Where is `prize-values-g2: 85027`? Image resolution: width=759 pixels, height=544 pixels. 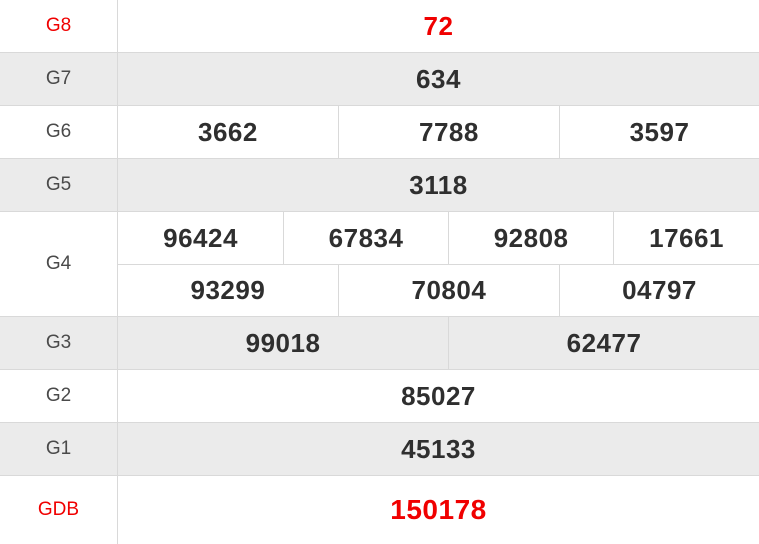 prize-values-g2: 85027 is located at coordinates (438, 396).